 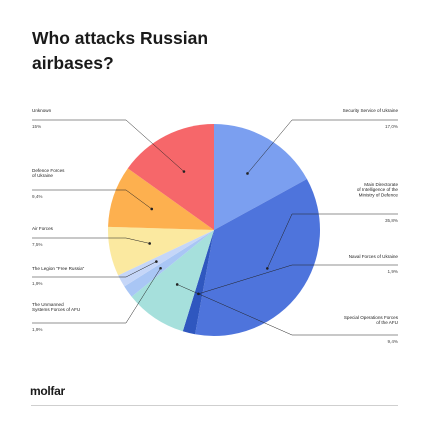 What do you see at coordinates (120, 50) in the screenshot?
I see `chart-title: Who attacks Russian airbases?` at bounding box center [120, 50].